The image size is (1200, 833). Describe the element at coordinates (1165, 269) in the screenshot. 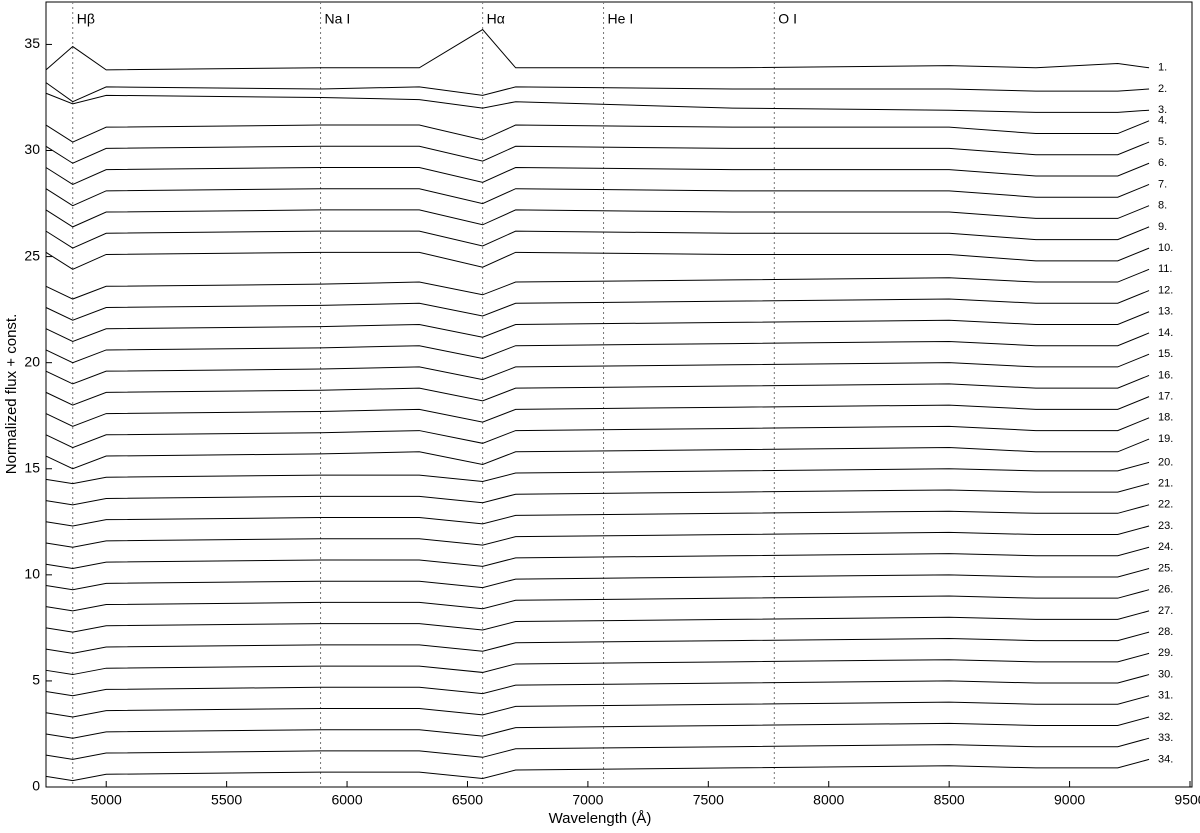

I see `series-label: 11.` at that location.